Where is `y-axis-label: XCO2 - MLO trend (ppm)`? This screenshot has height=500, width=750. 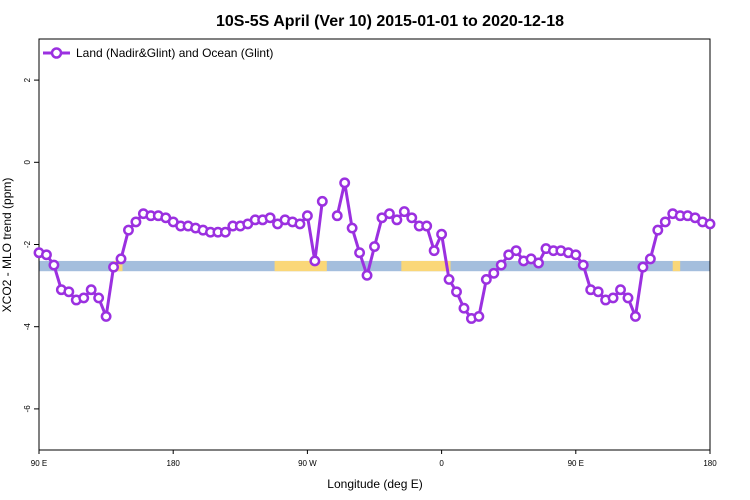
y-axis-label: XCO2 - MLO trend (ppm) is located at coordinates (7, 245).